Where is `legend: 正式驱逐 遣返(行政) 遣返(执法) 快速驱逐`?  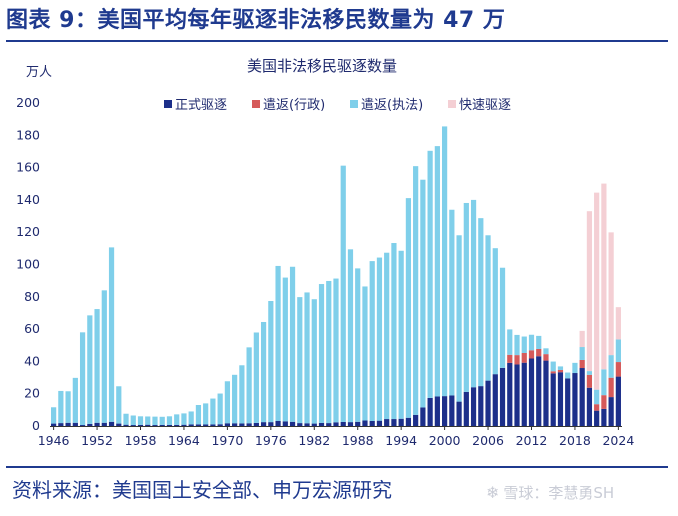
legend: 正式驱逐 遣返(行政) 遣返(执法) 快速驱逐 is located at coordinates (337, 105).